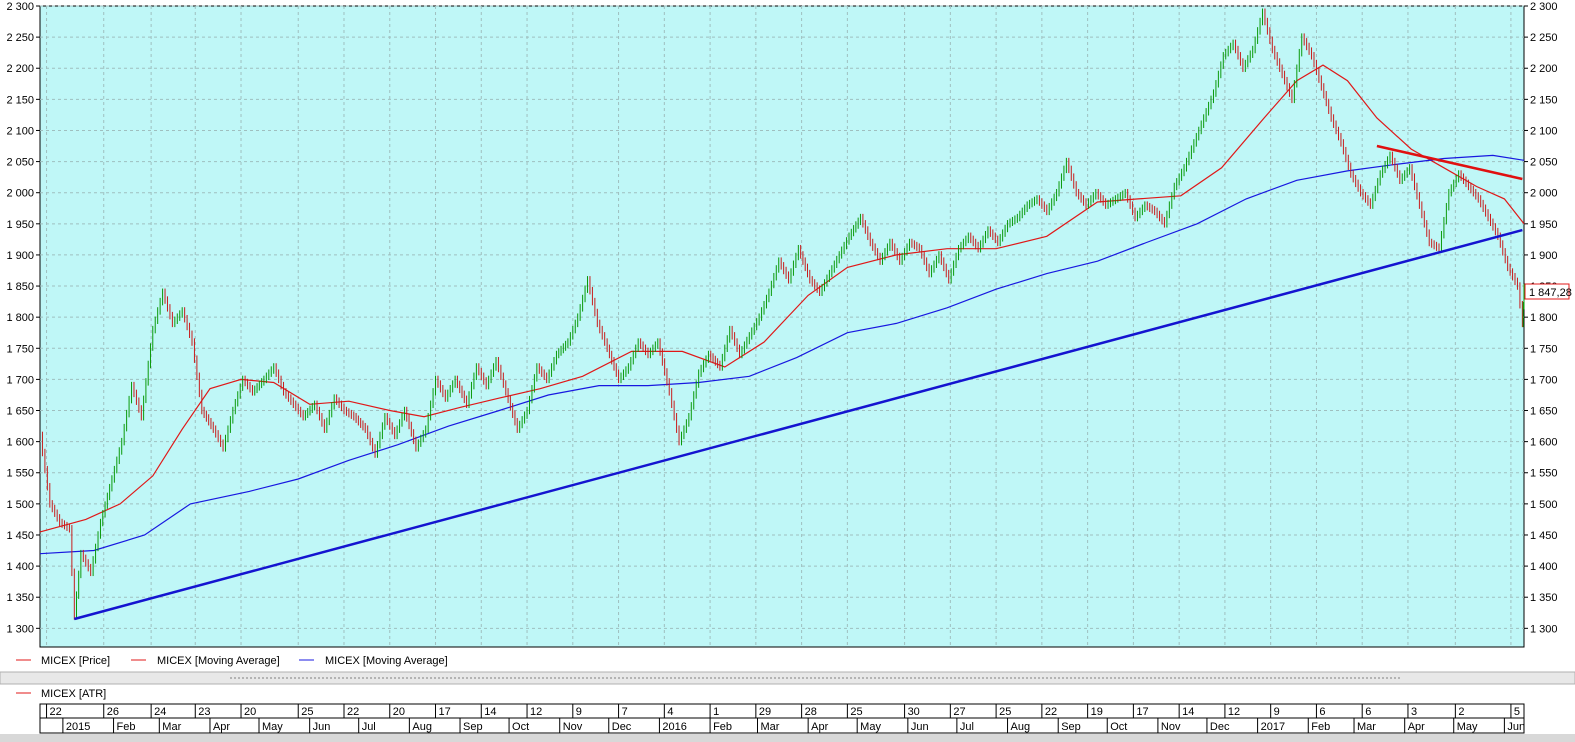 Image resolution: width=1575 pixels, height=742 pixels. I want to click on y-tick-label: 1 400, so click(20, 567).